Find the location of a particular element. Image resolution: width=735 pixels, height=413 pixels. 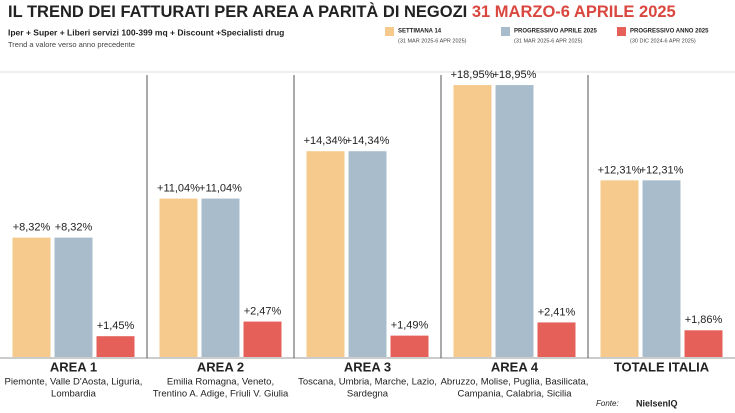

legend-label: PROGRESSIVO ANNO 2025 is located at coordinates (669, 32).